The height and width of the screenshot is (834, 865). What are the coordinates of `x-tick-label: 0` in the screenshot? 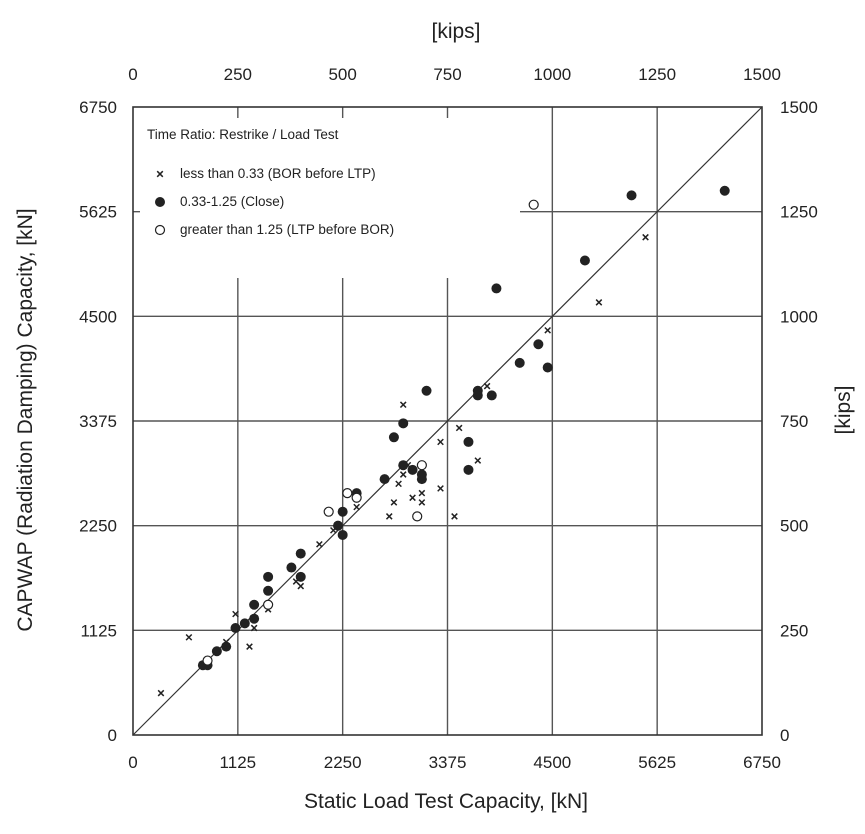 It's located at (132, 762).